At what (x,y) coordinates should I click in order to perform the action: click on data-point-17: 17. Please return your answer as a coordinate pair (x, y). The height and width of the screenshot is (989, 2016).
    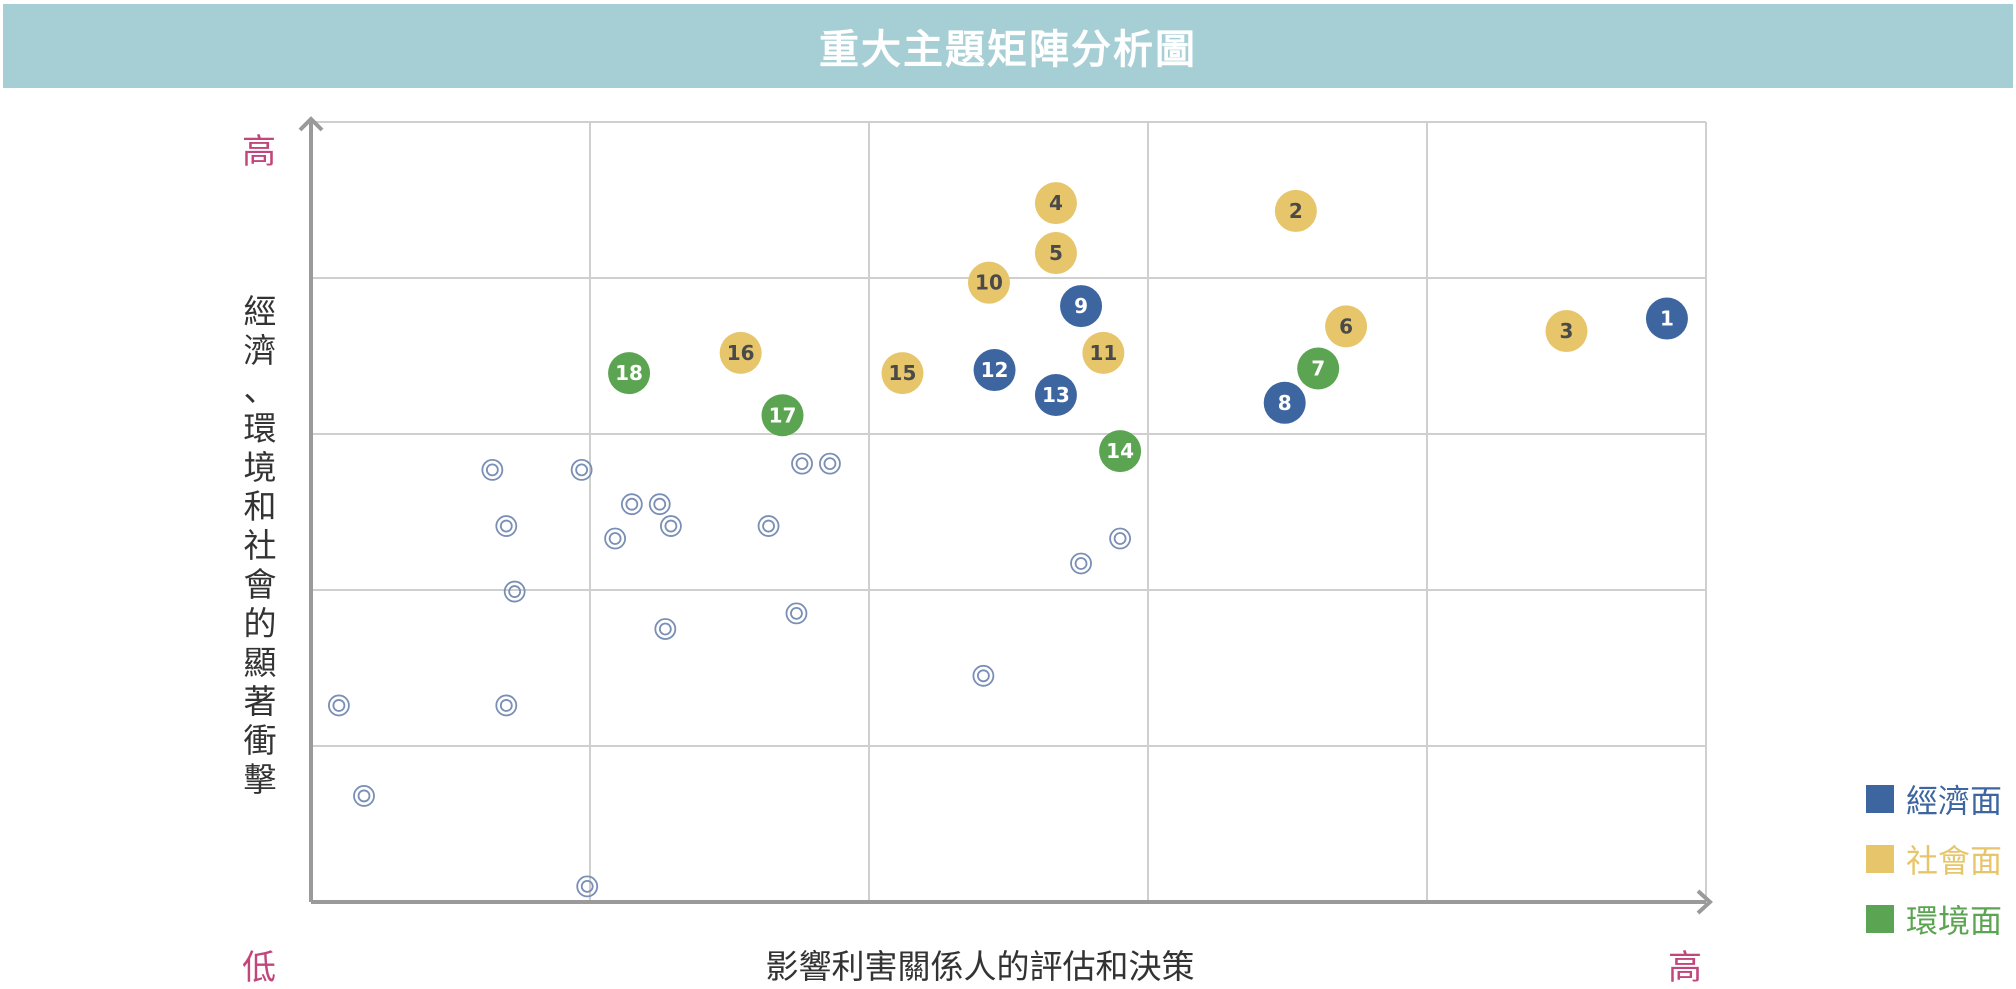
    Looking at the image, I should click on (782, 415).